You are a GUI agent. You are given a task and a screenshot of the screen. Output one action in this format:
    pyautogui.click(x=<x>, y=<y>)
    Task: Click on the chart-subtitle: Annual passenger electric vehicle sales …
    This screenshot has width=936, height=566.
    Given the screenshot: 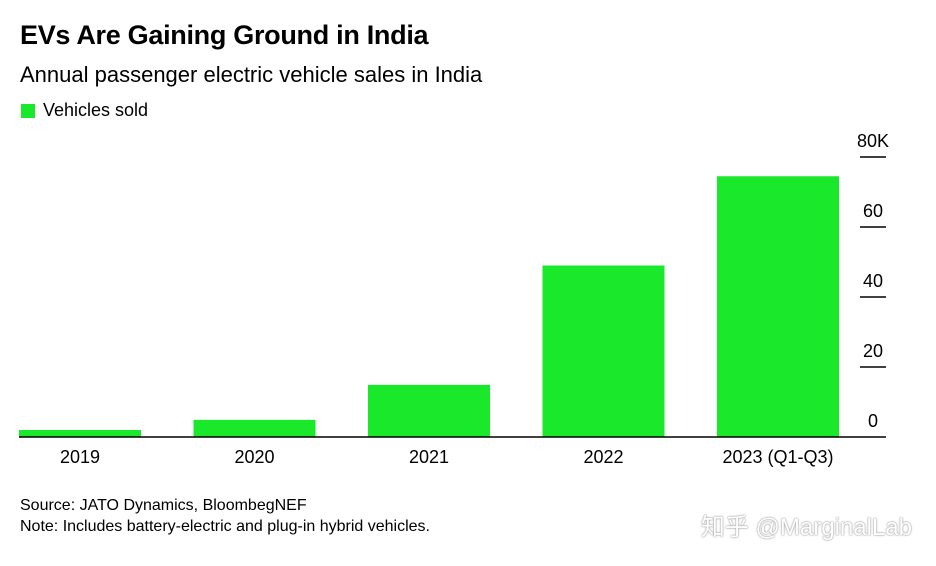 What is the action you would take?
    pyautogui.click(x=251, y=74)
    